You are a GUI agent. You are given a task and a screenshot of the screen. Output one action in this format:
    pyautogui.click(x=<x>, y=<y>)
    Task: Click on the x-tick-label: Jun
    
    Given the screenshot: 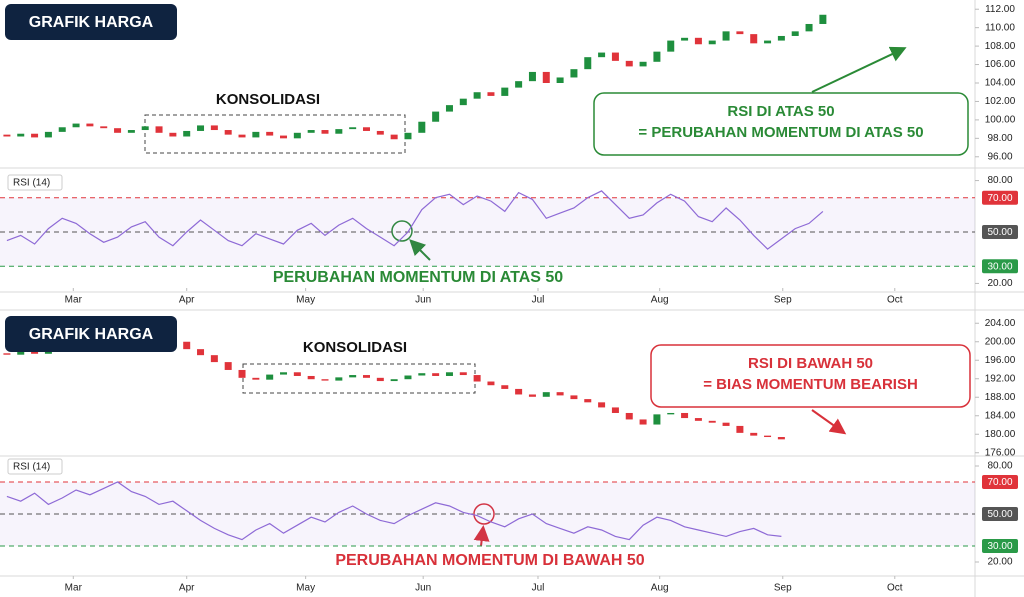 What is the action you would take?
    pyautogui.click(x=423, y=300)
    